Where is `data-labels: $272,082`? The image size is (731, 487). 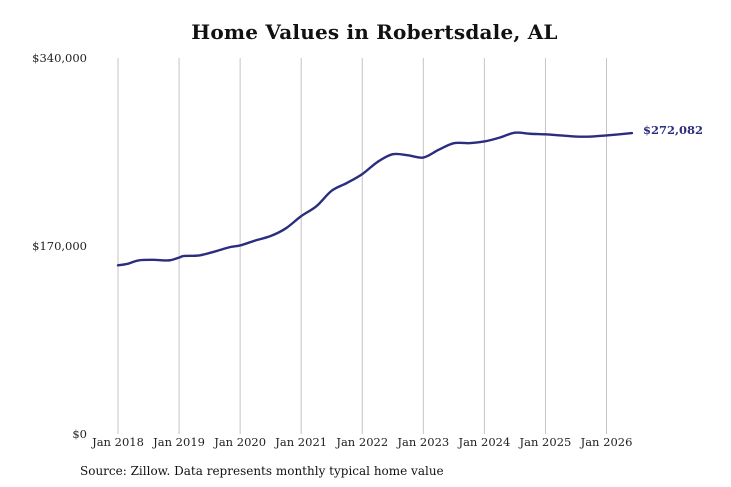 data-labels: $272,082 is located at coordinates (673, 130).